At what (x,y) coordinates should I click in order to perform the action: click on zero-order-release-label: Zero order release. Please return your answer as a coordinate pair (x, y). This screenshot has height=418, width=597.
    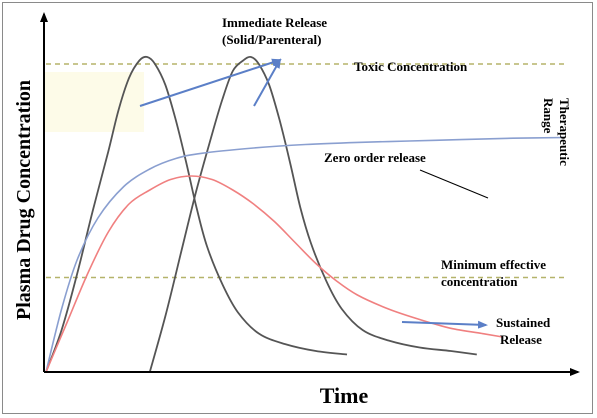
    Looking at the image, I should click on (375, 157).